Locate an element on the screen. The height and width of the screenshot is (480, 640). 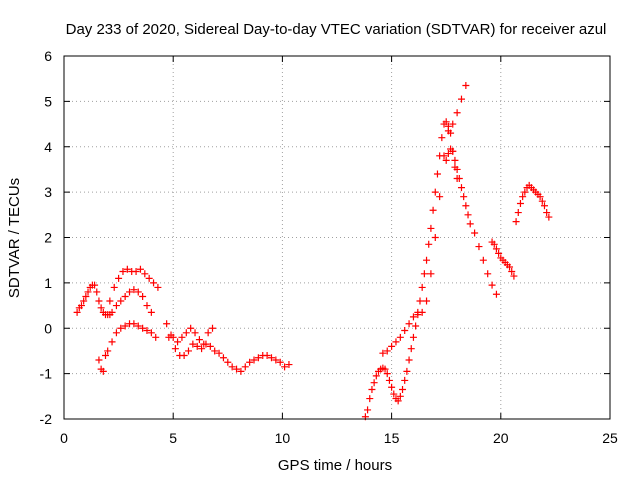
series-track-e is located at coordinates (228, 347).